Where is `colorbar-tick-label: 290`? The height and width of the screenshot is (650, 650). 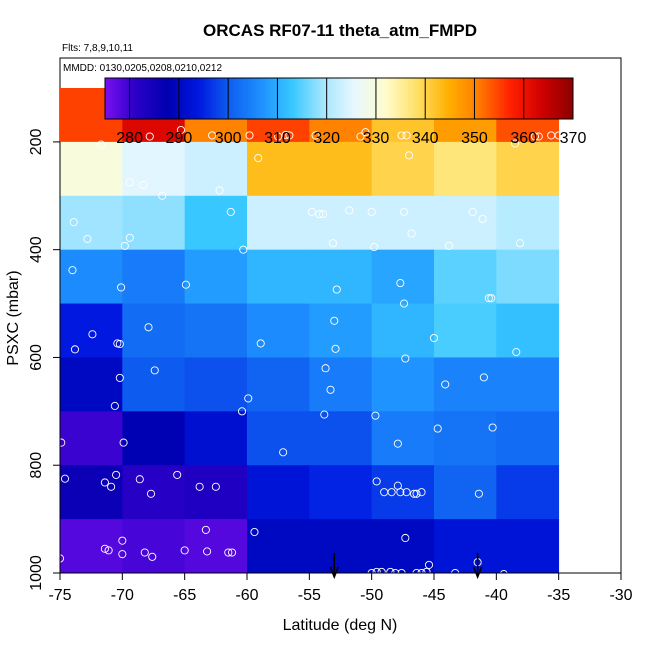
colorbar-tick-label: 290 is located at coordinates (179, 138).